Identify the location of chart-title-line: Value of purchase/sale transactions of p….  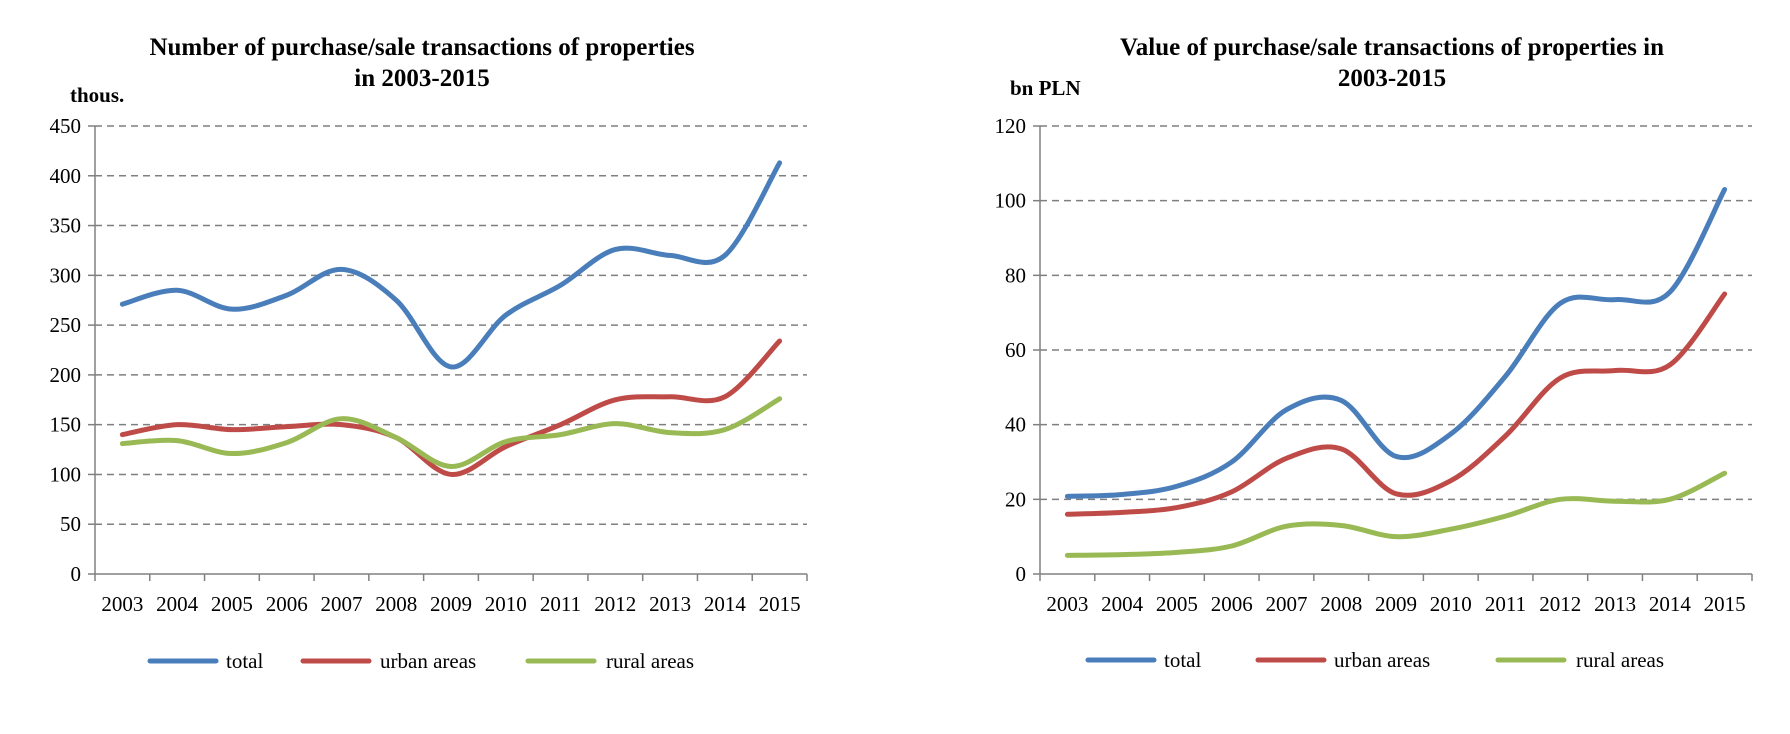
(1392, 47).